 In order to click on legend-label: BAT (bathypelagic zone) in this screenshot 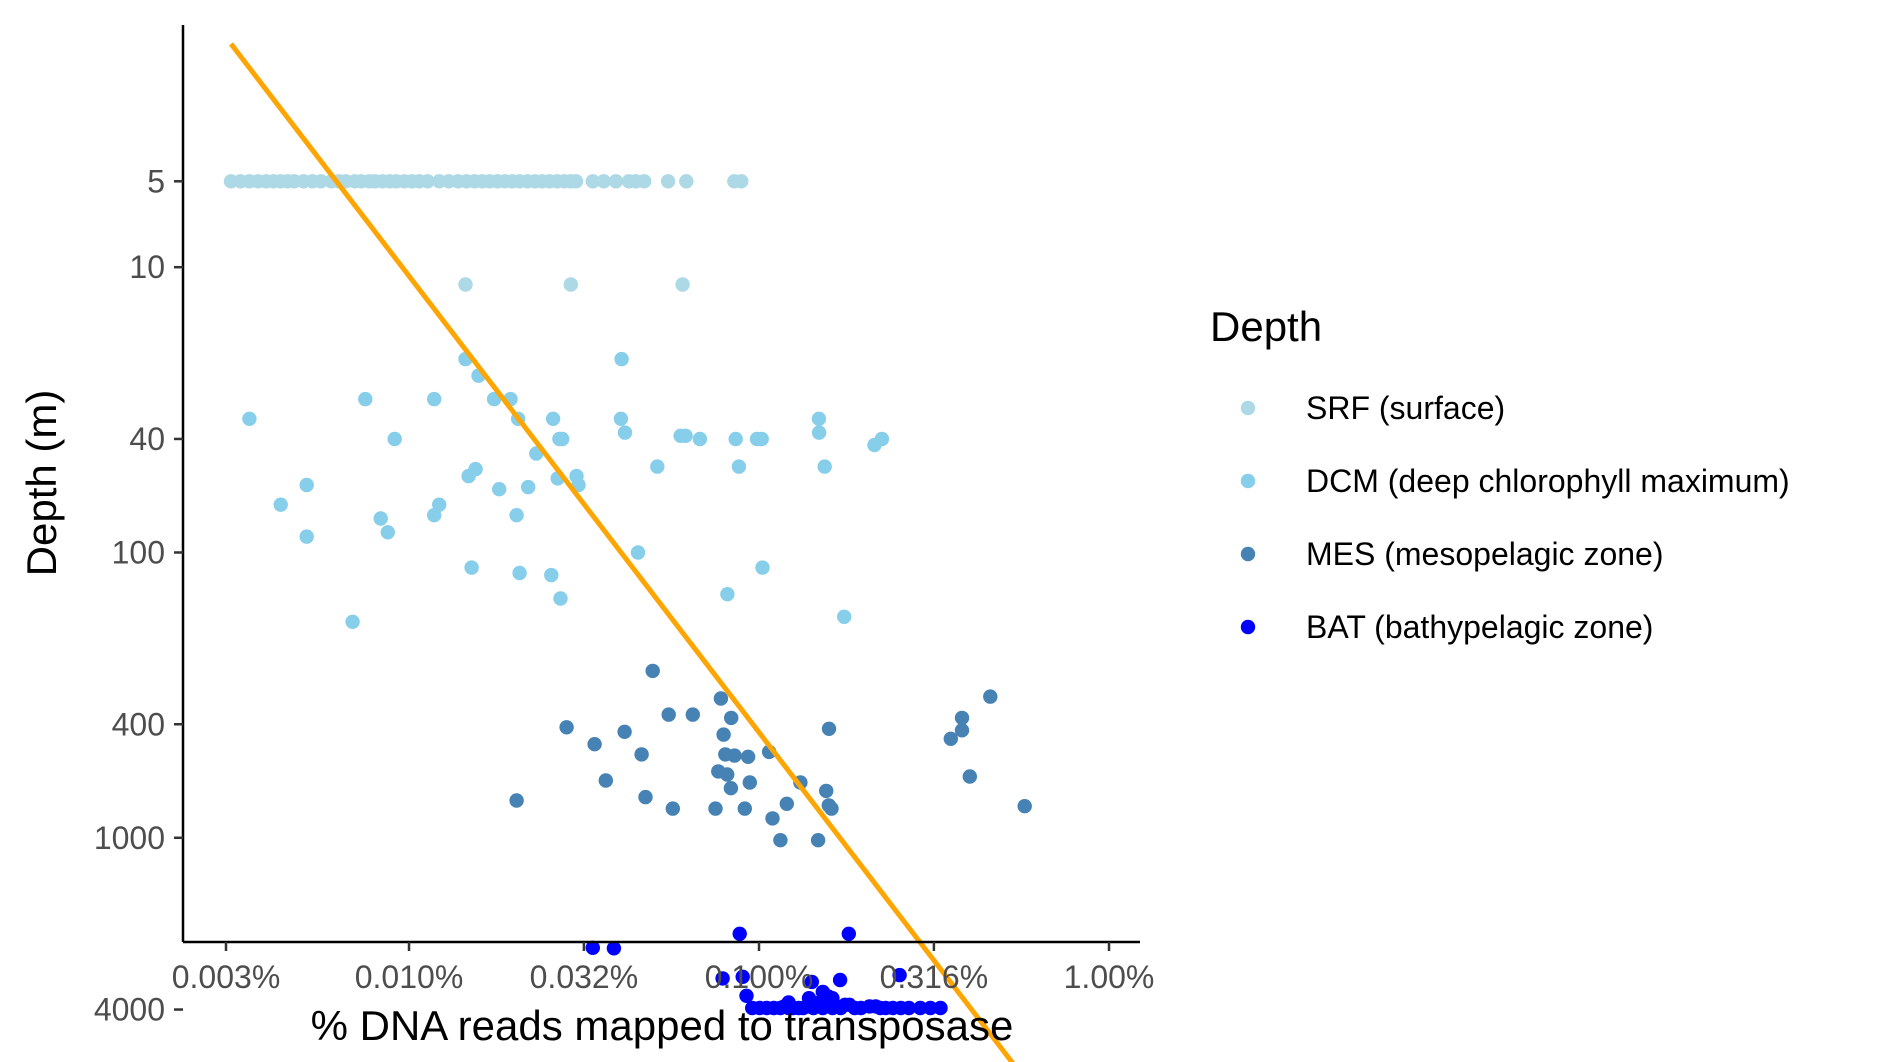, I will do `click(1479, 627)`.